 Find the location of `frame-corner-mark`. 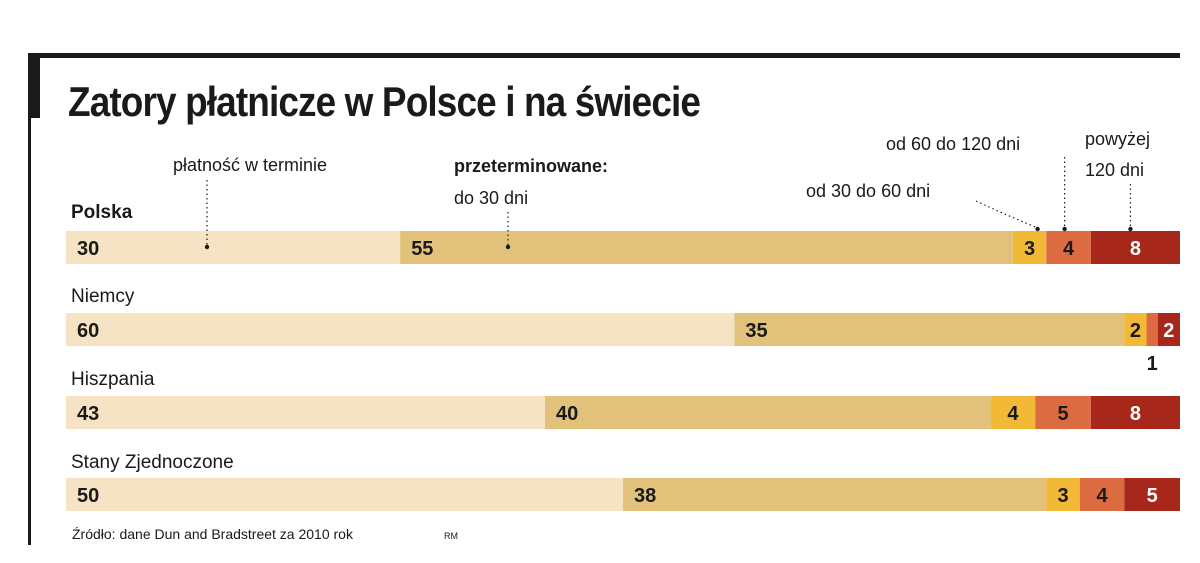

frame-corner-mark is located at coordinates (34, 85).